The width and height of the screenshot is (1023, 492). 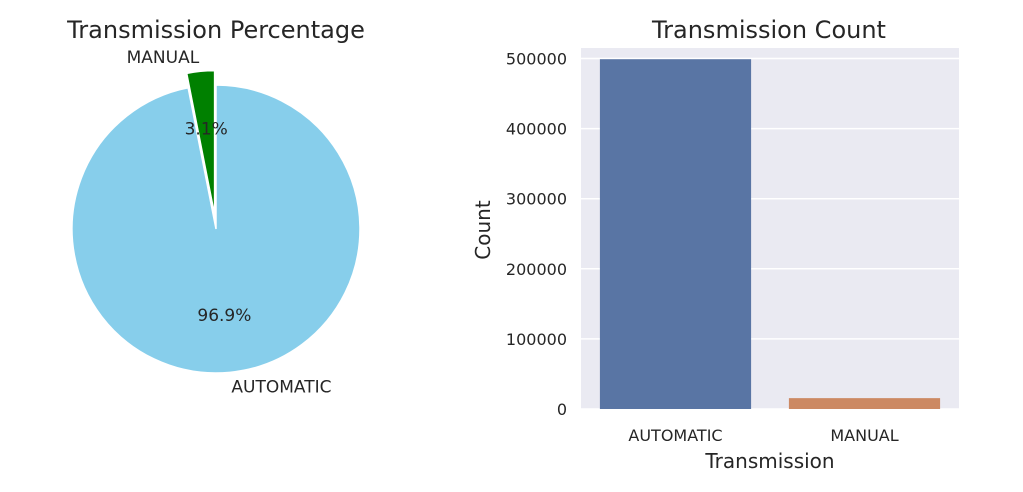 What do you see at coordinates (768, 30) in the screenshot?
I see `bar-title: Transmission Count` at bounding box center [768, 30].